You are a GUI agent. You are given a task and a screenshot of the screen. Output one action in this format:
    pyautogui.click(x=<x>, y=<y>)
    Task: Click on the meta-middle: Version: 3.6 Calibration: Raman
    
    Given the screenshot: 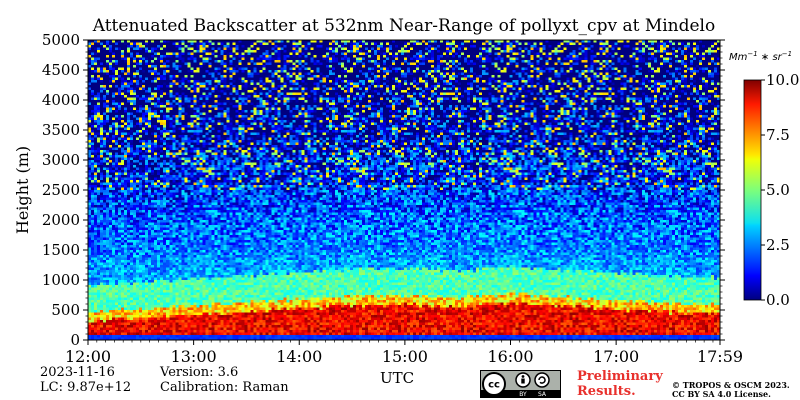 What is the action you would take?
    pyautogui.click(x=224, y=380)
    